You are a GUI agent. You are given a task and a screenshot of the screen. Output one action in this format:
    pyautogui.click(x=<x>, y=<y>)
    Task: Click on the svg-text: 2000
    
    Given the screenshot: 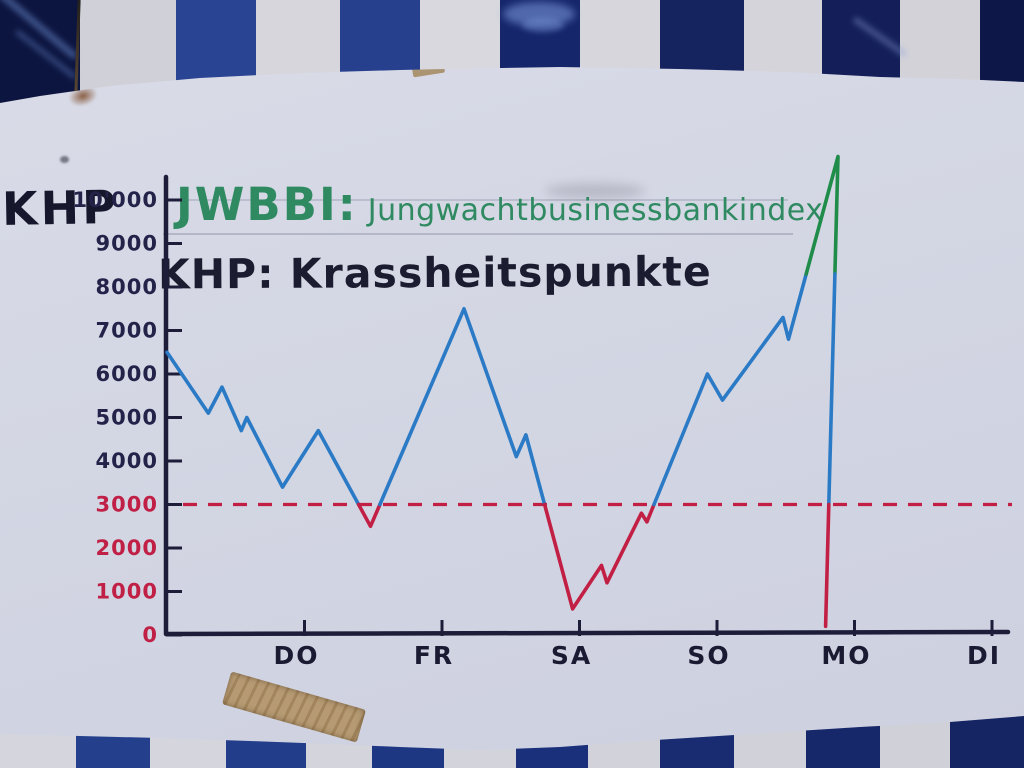 What is the action you would take?
    pyautogui.click(x=127, y=548)
    